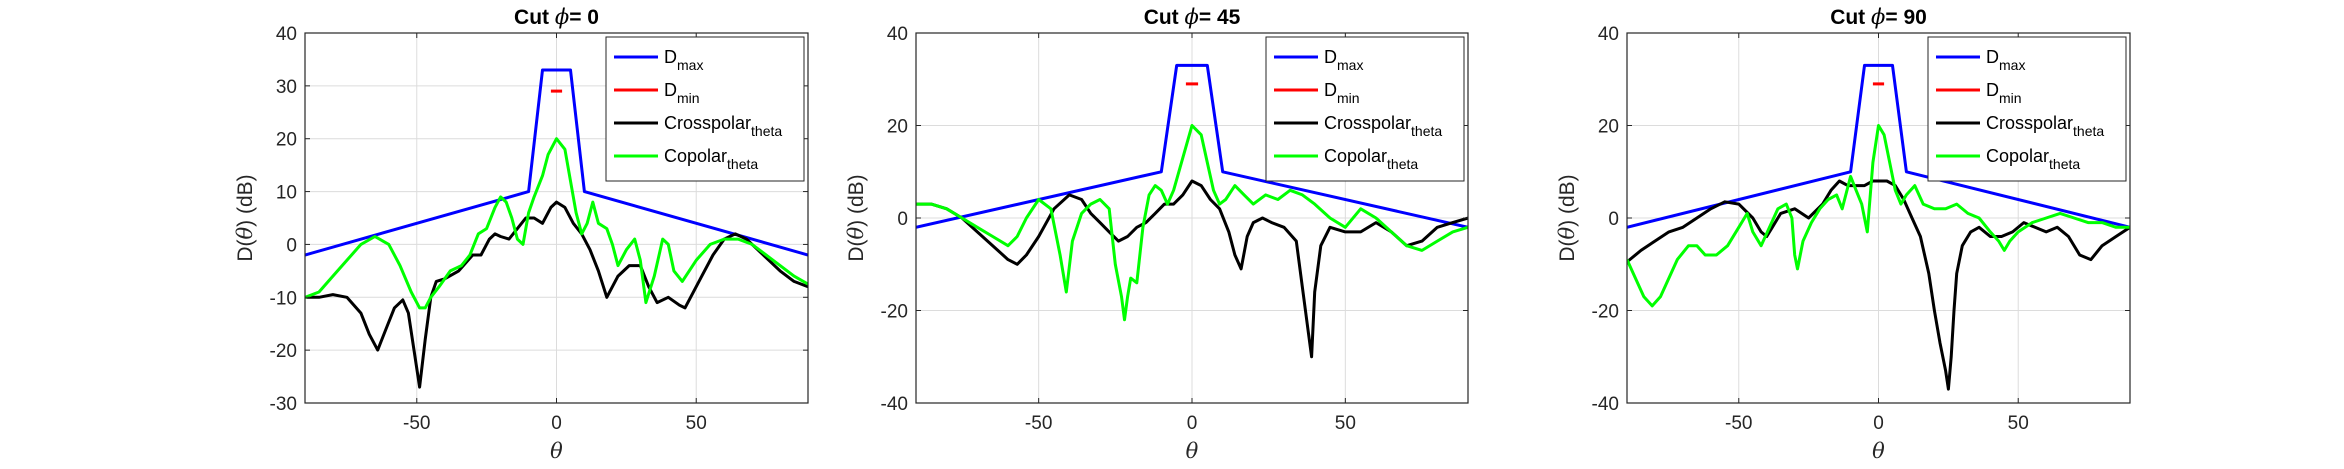 This screenshot has width=2344, height=469. I want to click on y-tick-label: 30, so click(286, 87).